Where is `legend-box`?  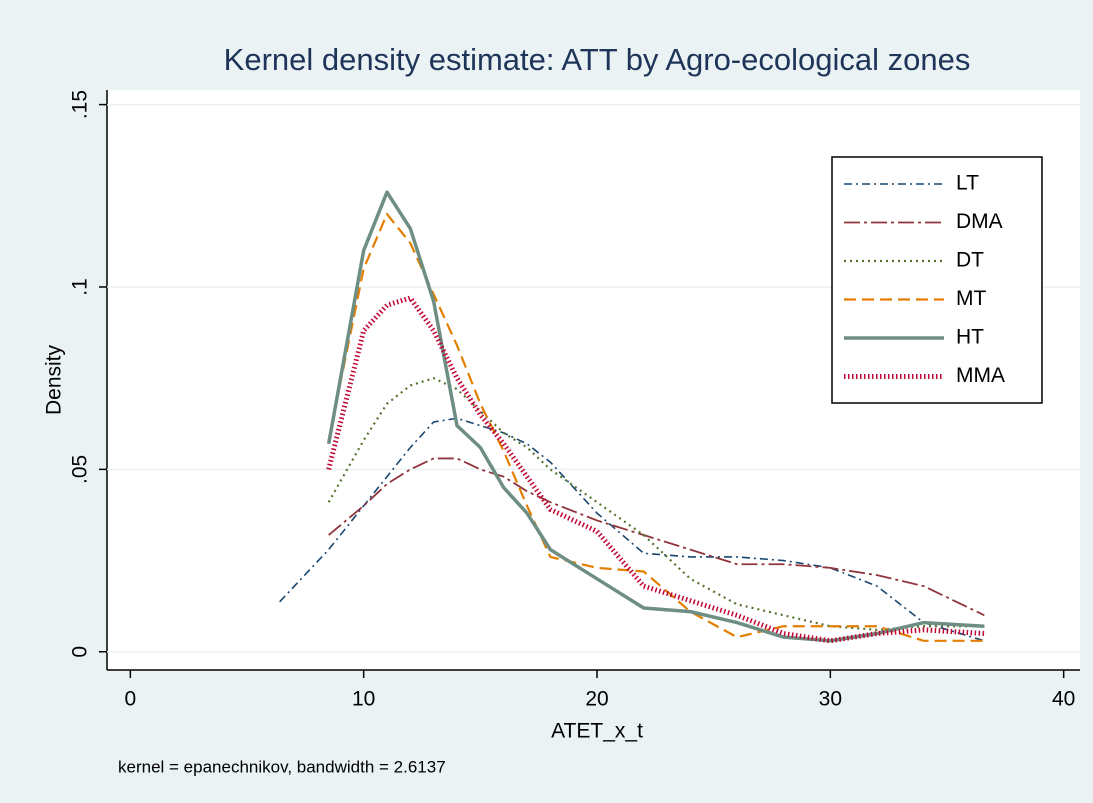 legend-box is located at coordinates (937, 280).